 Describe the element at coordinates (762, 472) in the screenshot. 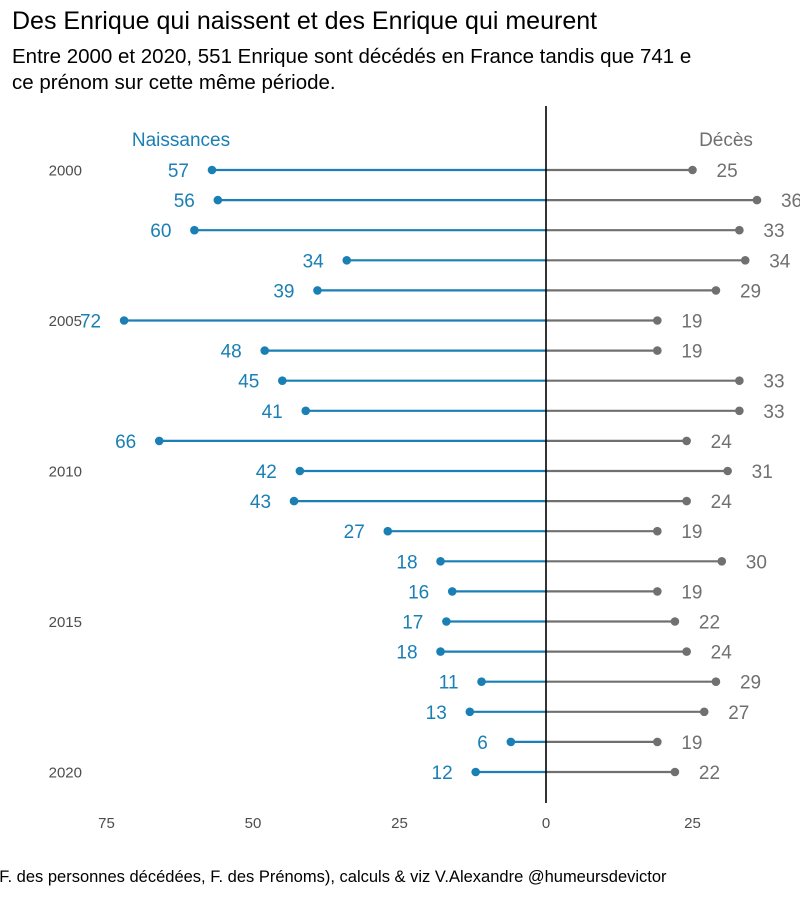

I see `label-deces: 31` at that location.